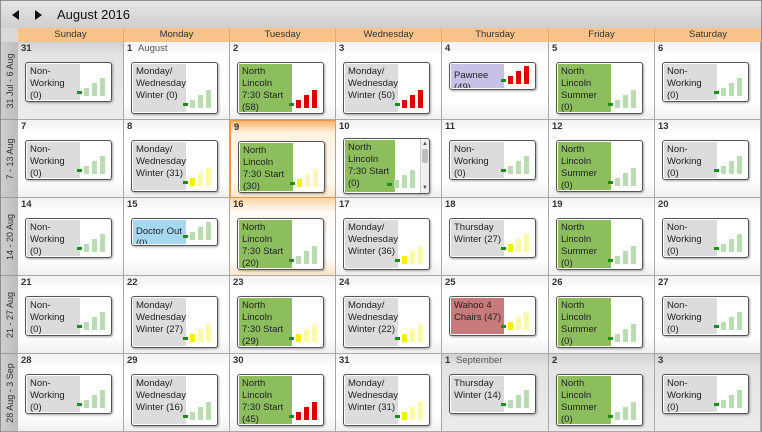  I want to click on day-cell: 21 Non-Working (0), so click(71, 315).